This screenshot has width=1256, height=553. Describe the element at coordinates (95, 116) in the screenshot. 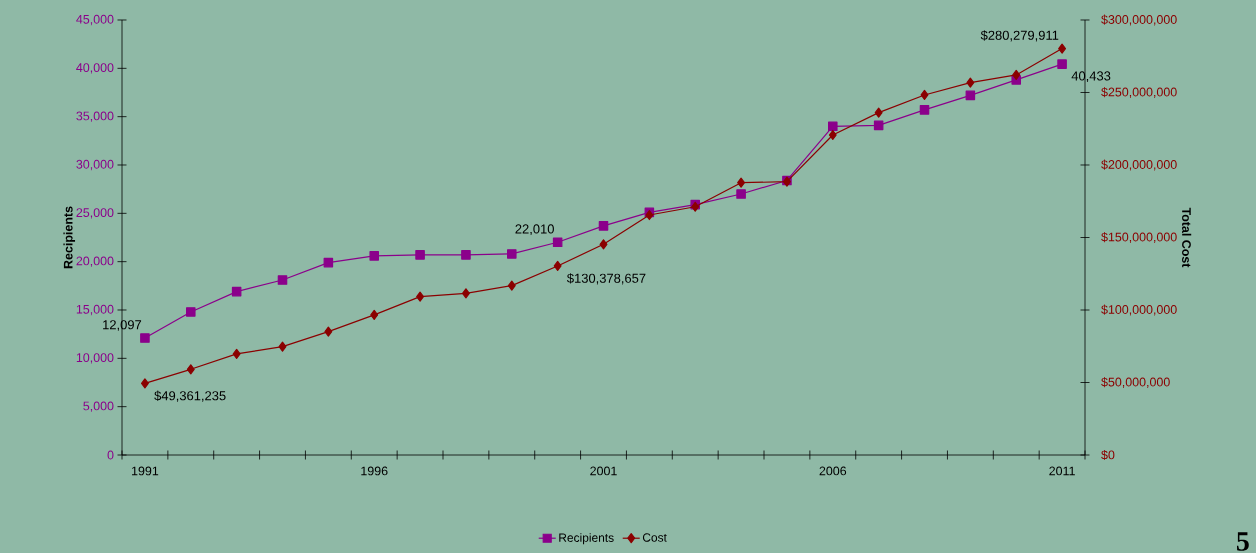

I see `y-tick-label: 35,000` at that location.